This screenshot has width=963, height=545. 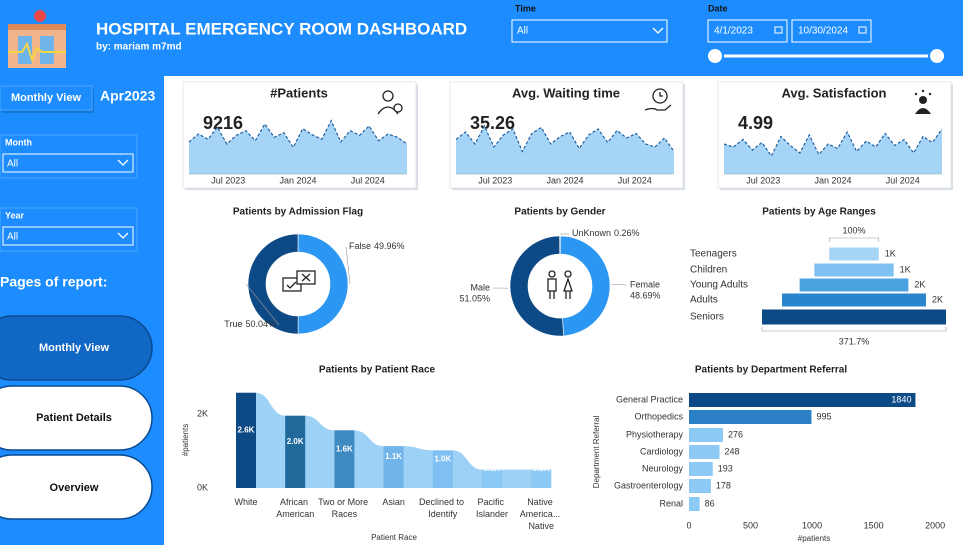 I want to click on view-button-label: Monthly View, so click(x=46, y=98).